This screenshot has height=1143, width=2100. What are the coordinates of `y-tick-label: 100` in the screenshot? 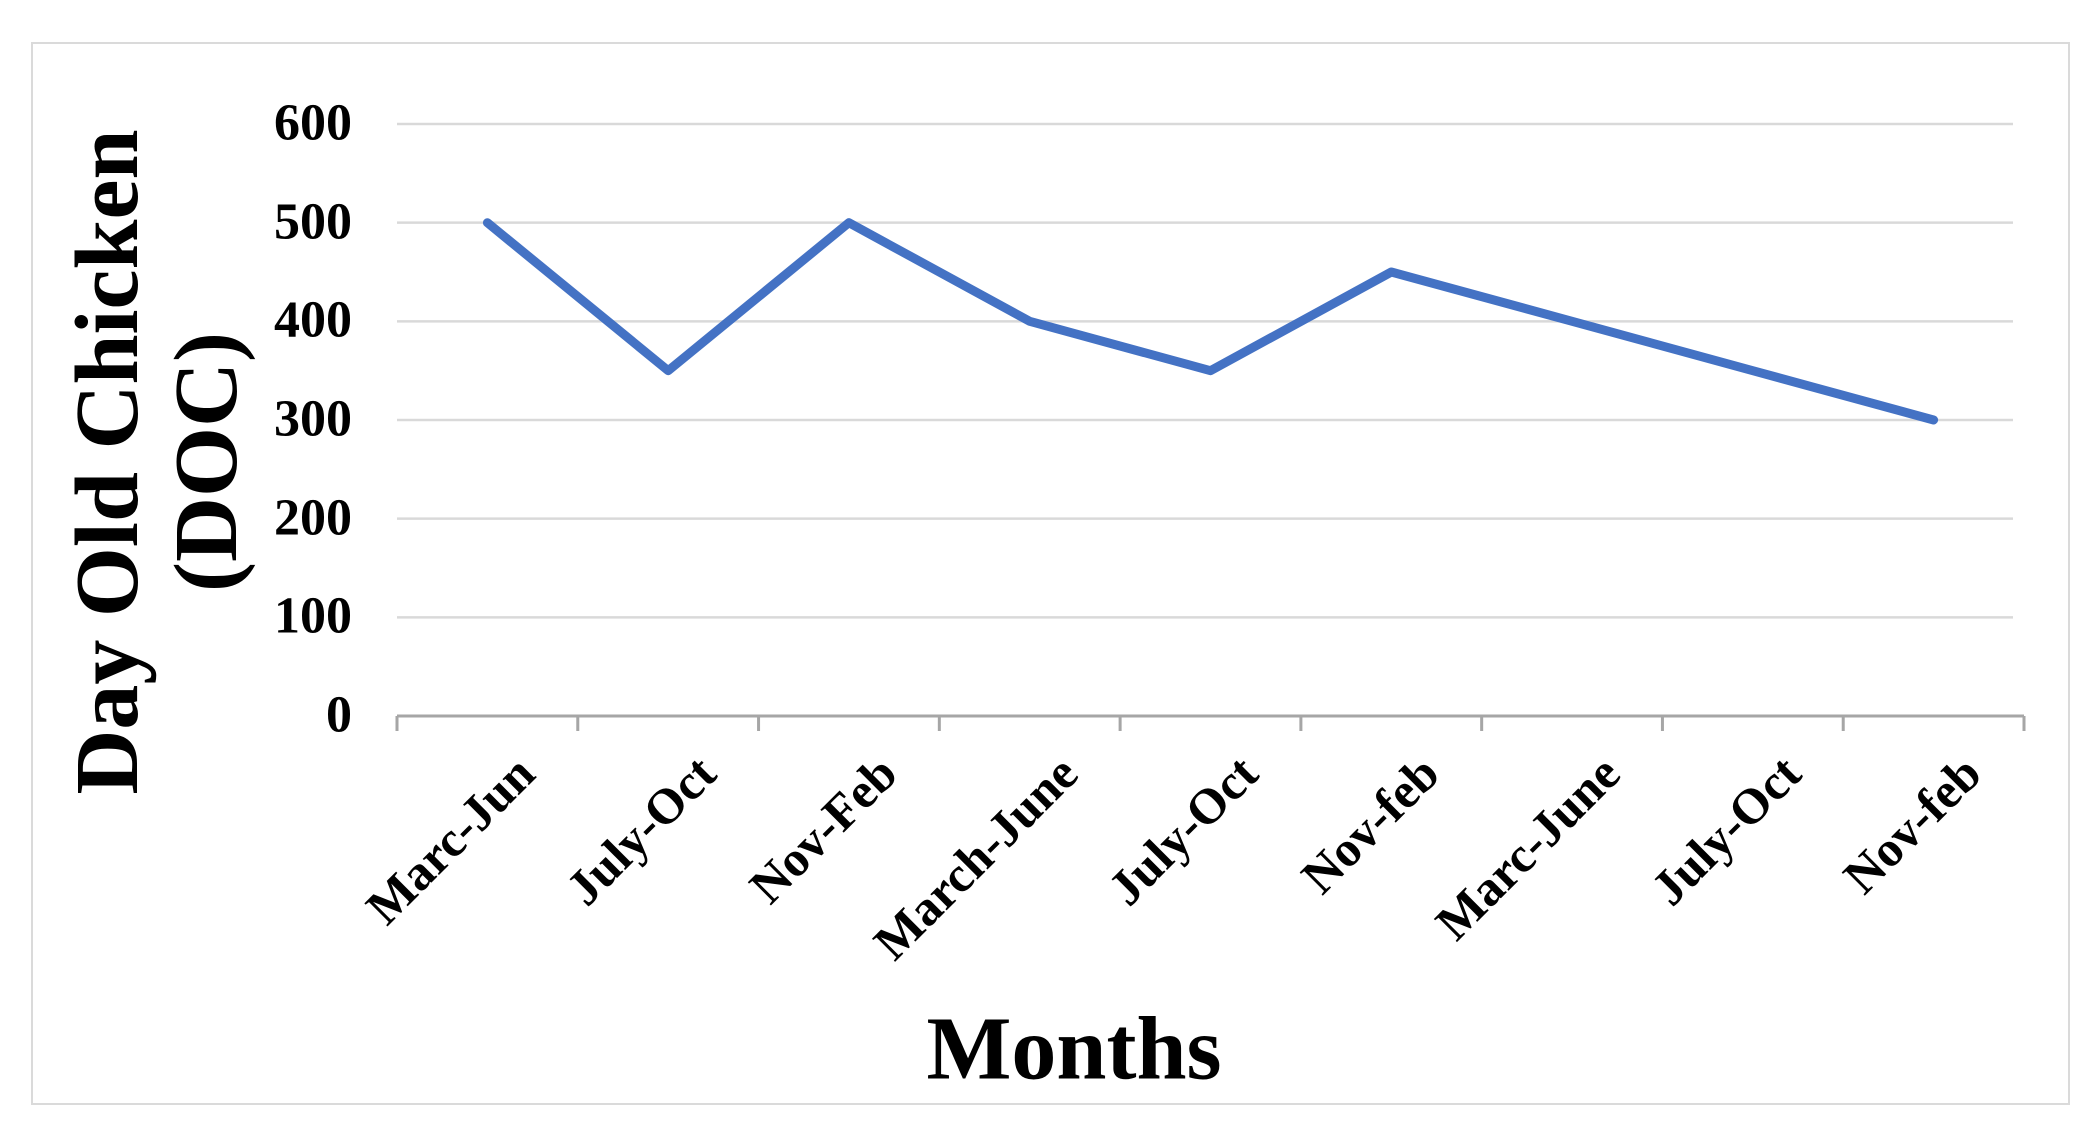 It's located at (313, 616).